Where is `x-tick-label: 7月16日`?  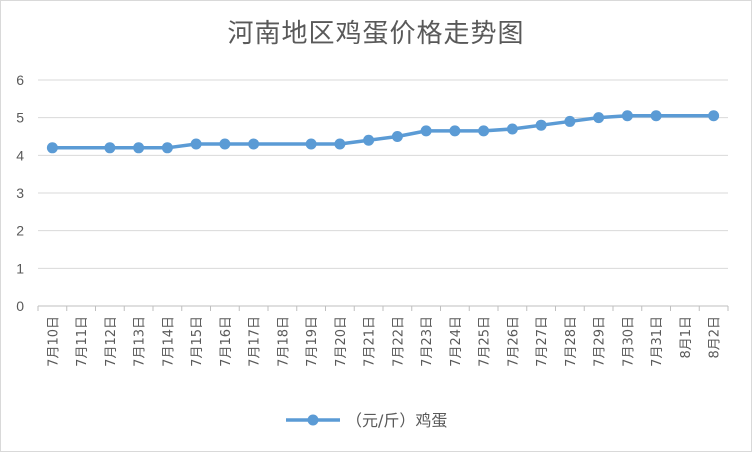
x-tick-label: 7月16日 is located at coordinates (226, 341).